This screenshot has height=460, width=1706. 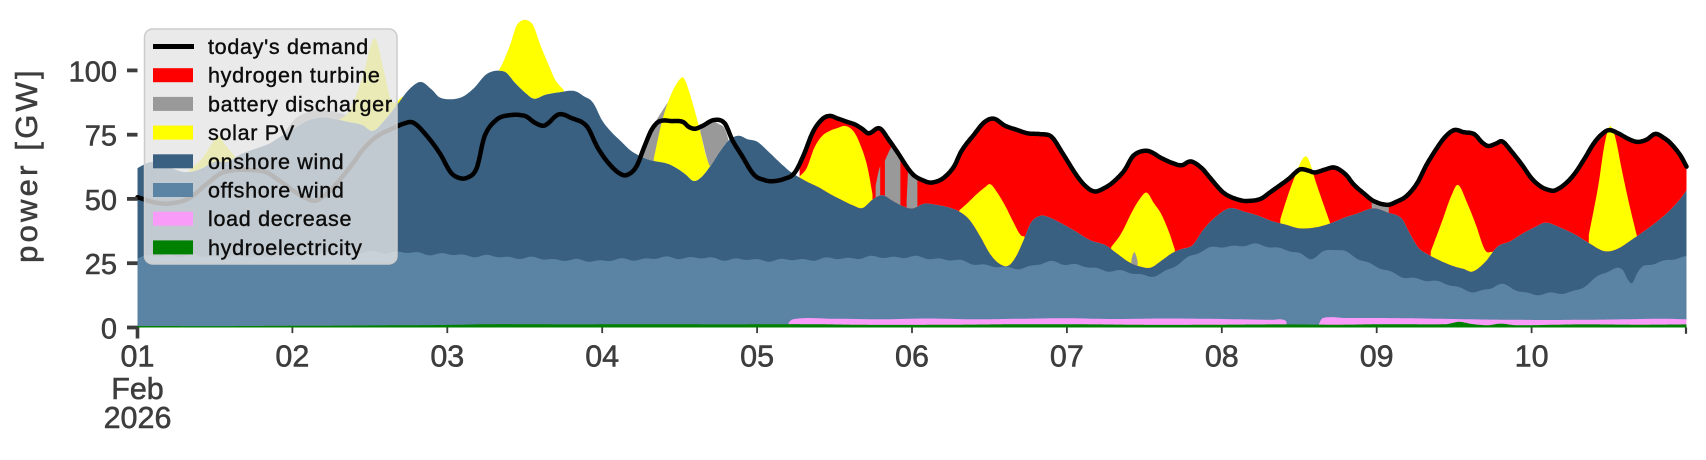 What do you see at coordinates (276, 162) in the screenshot?
I see `svg-text: onshore wind` at bounding box center [276, 162].